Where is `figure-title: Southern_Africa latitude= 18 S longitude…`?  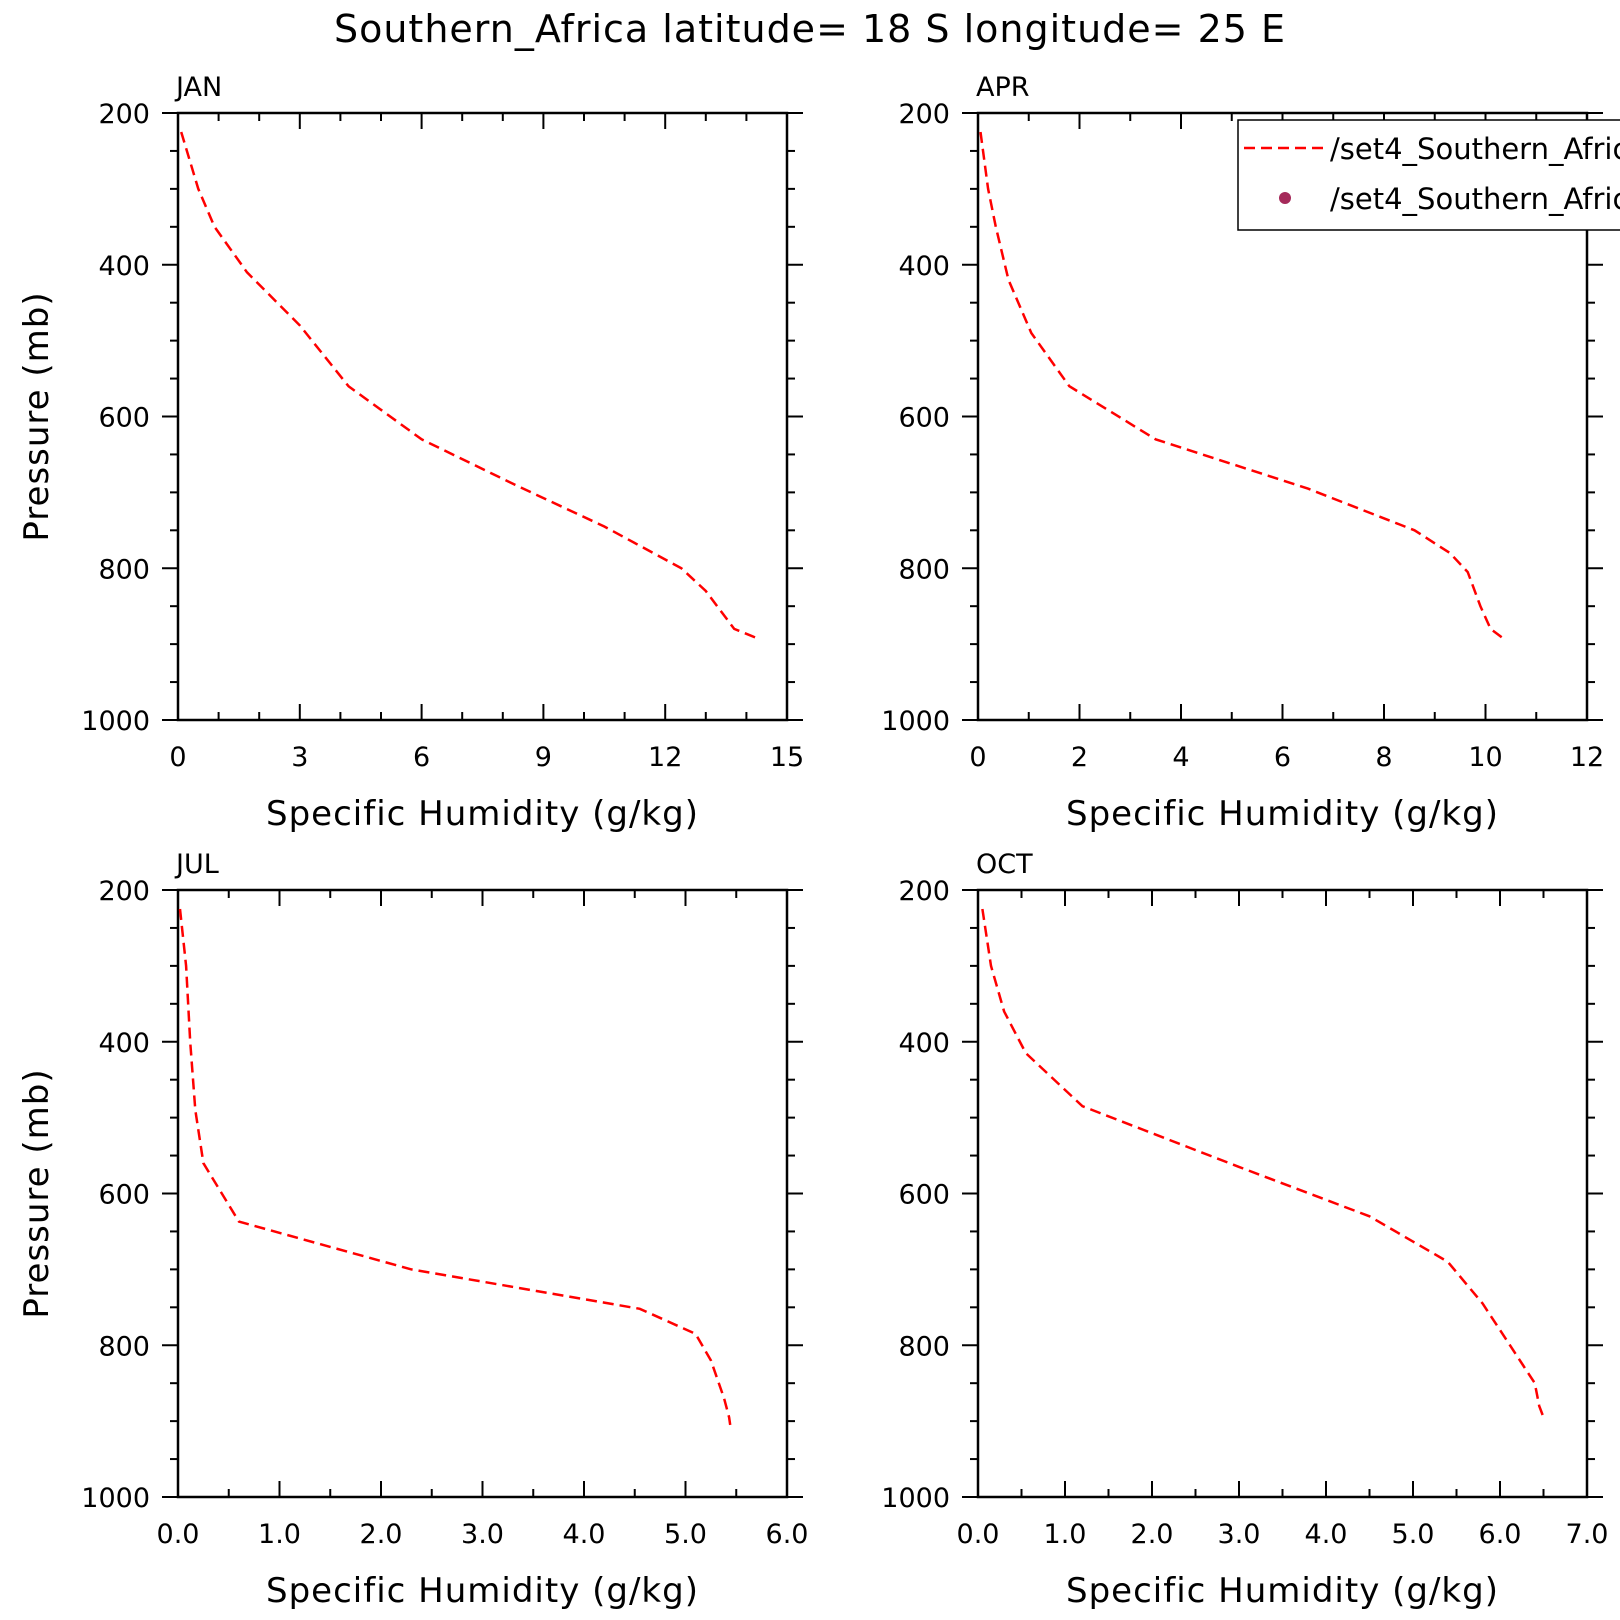 figure-title: Southern_Africa latitude= 18 S longitude… is located at coordinates (810, 29).